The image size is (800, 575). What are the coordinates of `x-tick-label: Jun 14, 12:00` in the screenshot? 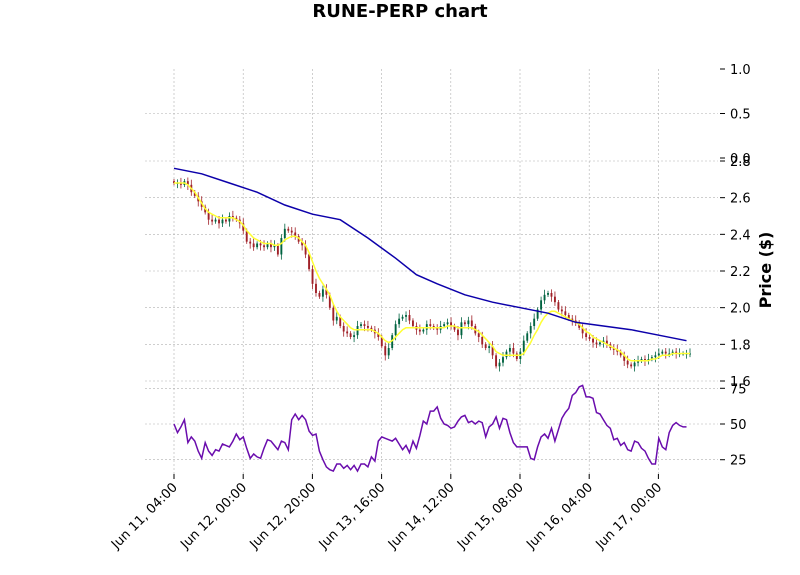 It's located at (421, 516).